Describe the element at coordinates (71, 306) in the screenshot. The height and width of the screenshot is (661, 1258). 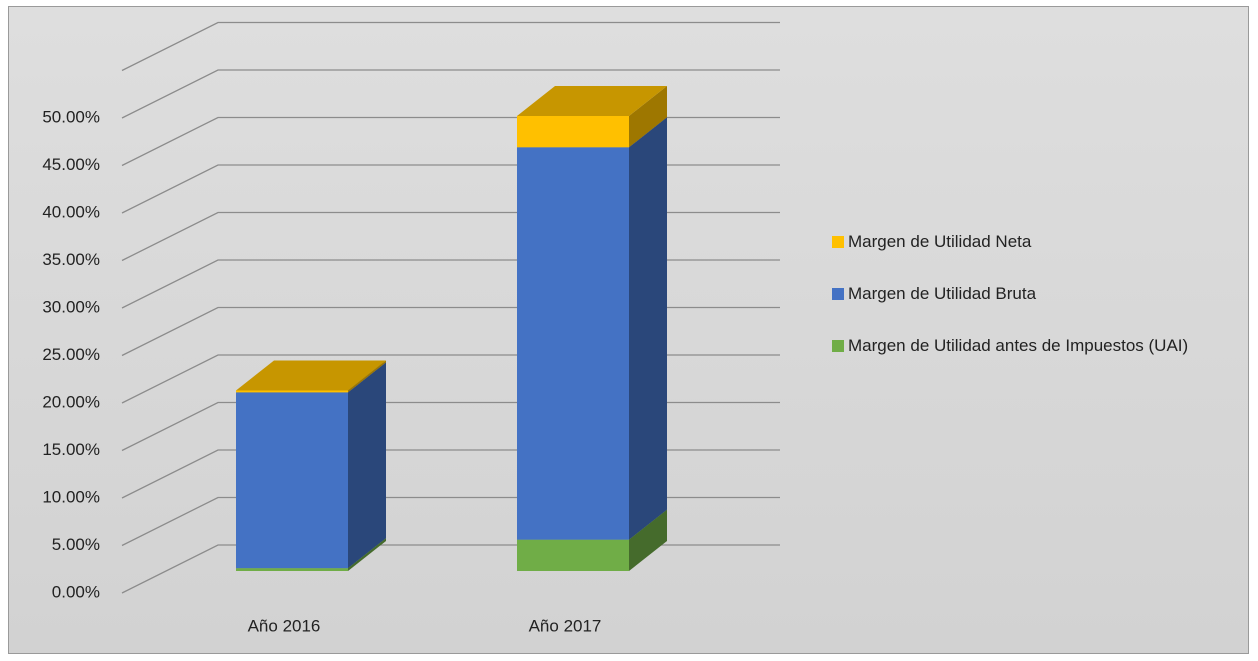
I see `y-tick-label: 30.00%` at that location.